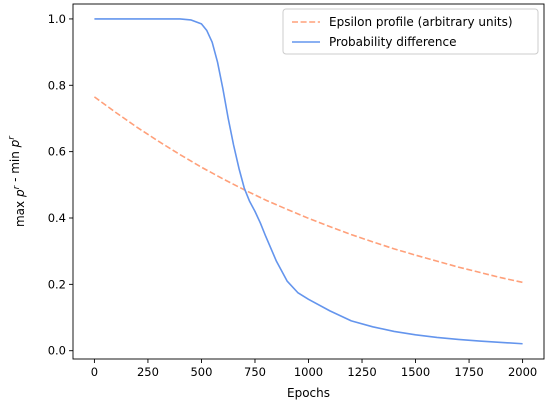 This screenshot has height=407, width=551. I want to click on y-tick-label: 0.6, so click(57, 152).